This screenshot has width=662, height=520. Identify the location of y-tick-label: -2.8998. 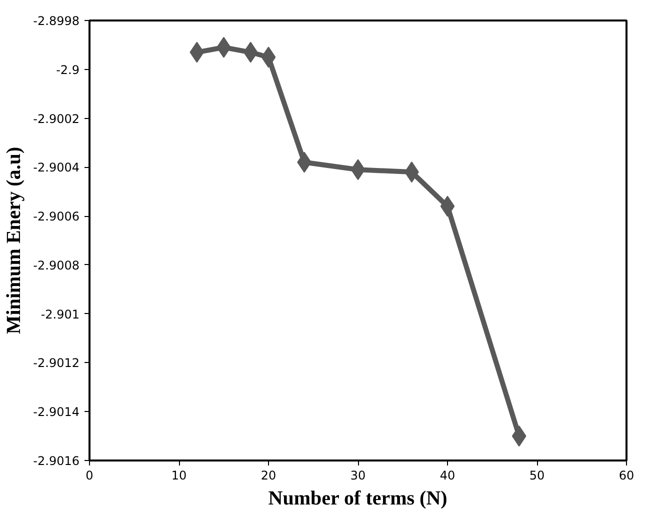
(56, 21).